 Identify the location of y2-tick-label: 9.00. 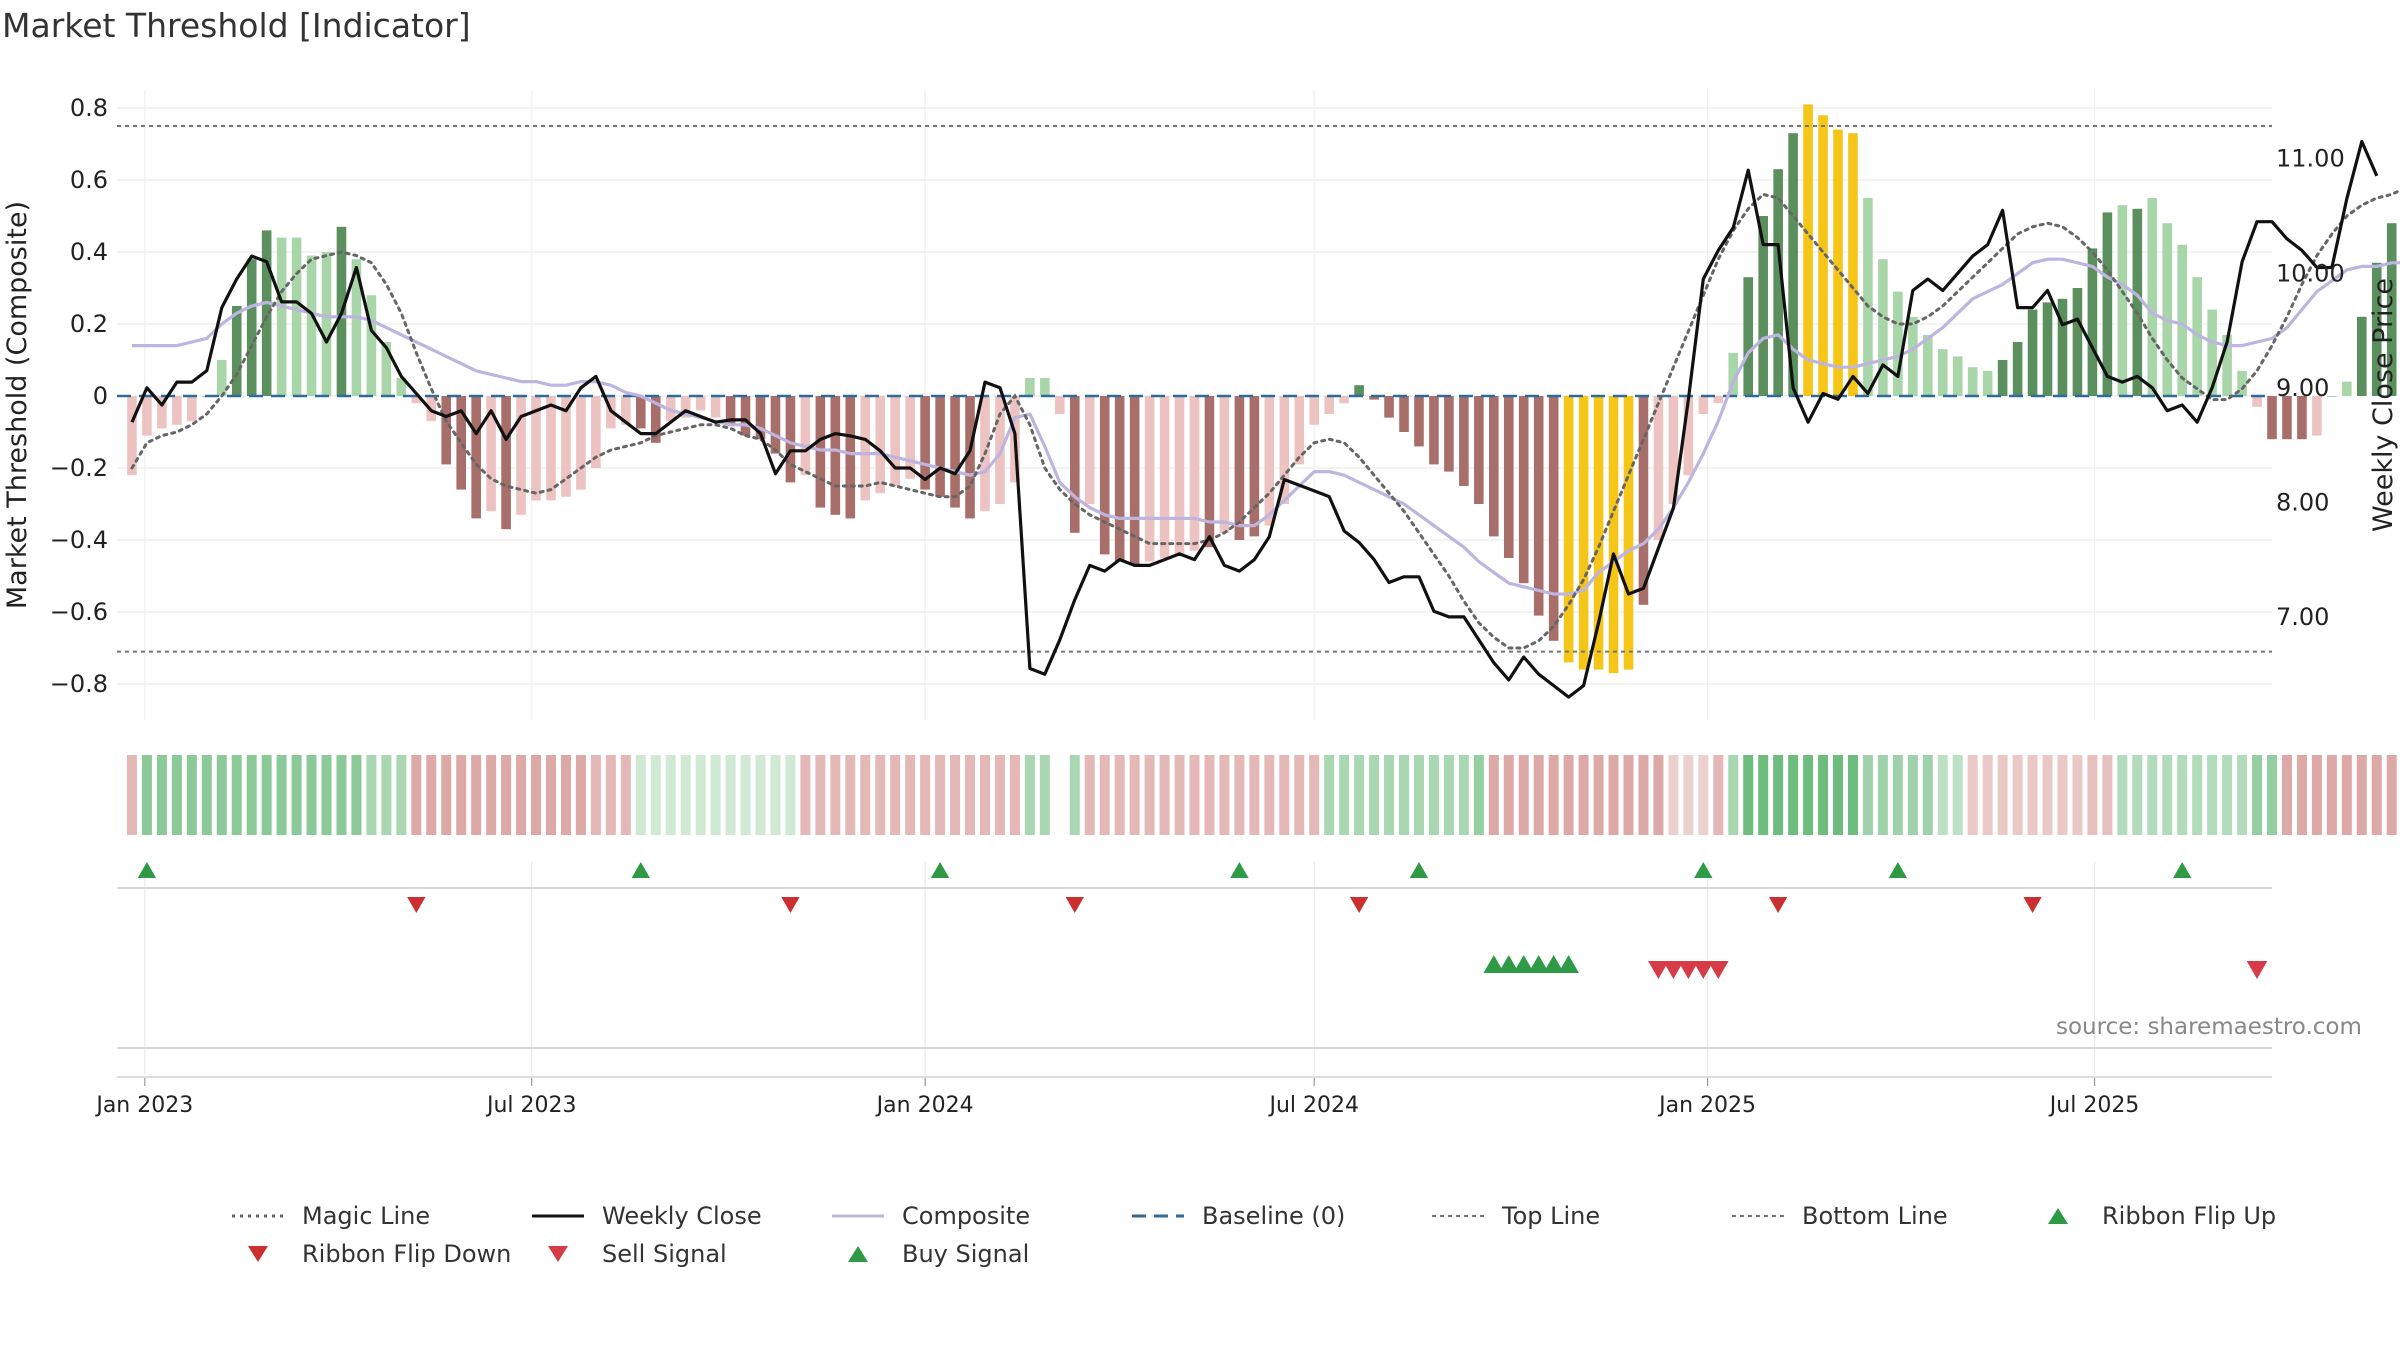
(2302, 388).